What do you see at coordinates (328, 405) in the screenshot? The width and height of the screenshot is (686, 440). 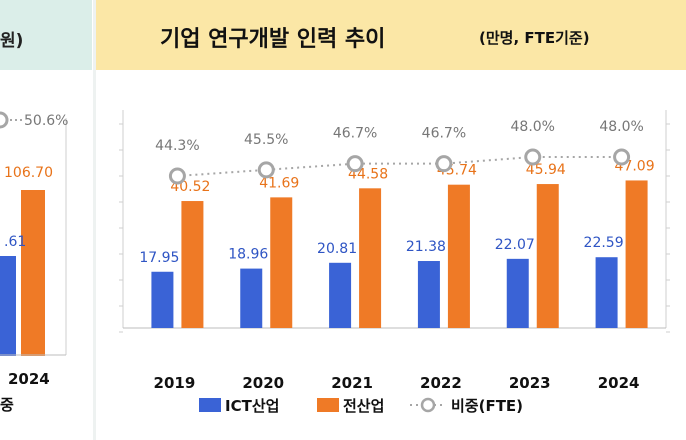 I see `legend-swatch-all` at bounding box center [328, 405].